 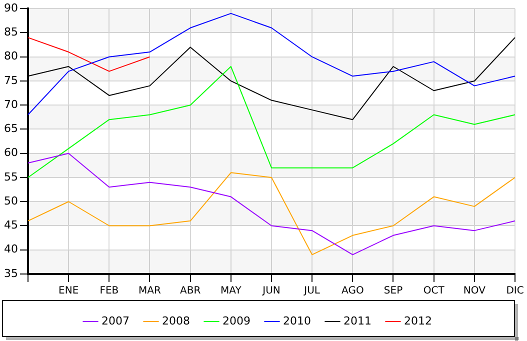 What do you see at coordinates (11, 273) in the screenshot?
I see `y-tick-label: 35` at bounding box center [11, 273].